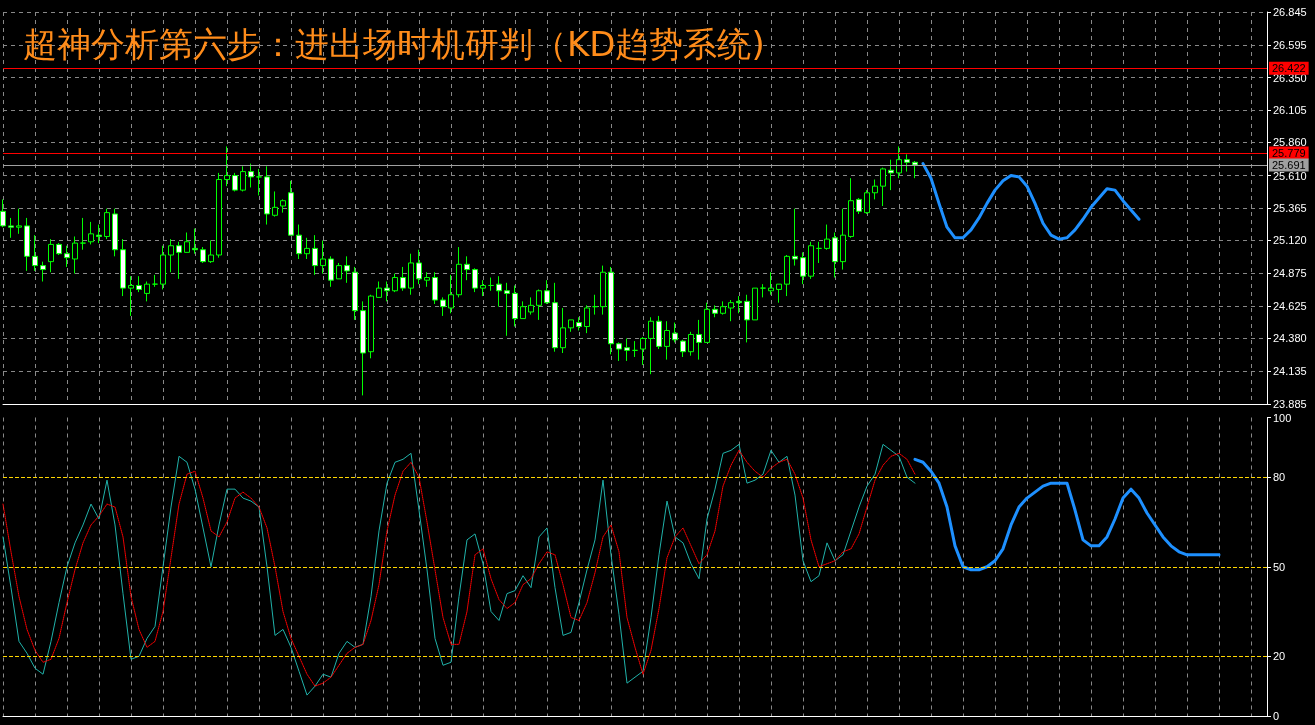 This screenshot has height=725, width=1315. What do you see at coordinates (1289, 164) in the screenshot?
I see `ref-line-label: 25.691` at bounding box center [1289, 164].